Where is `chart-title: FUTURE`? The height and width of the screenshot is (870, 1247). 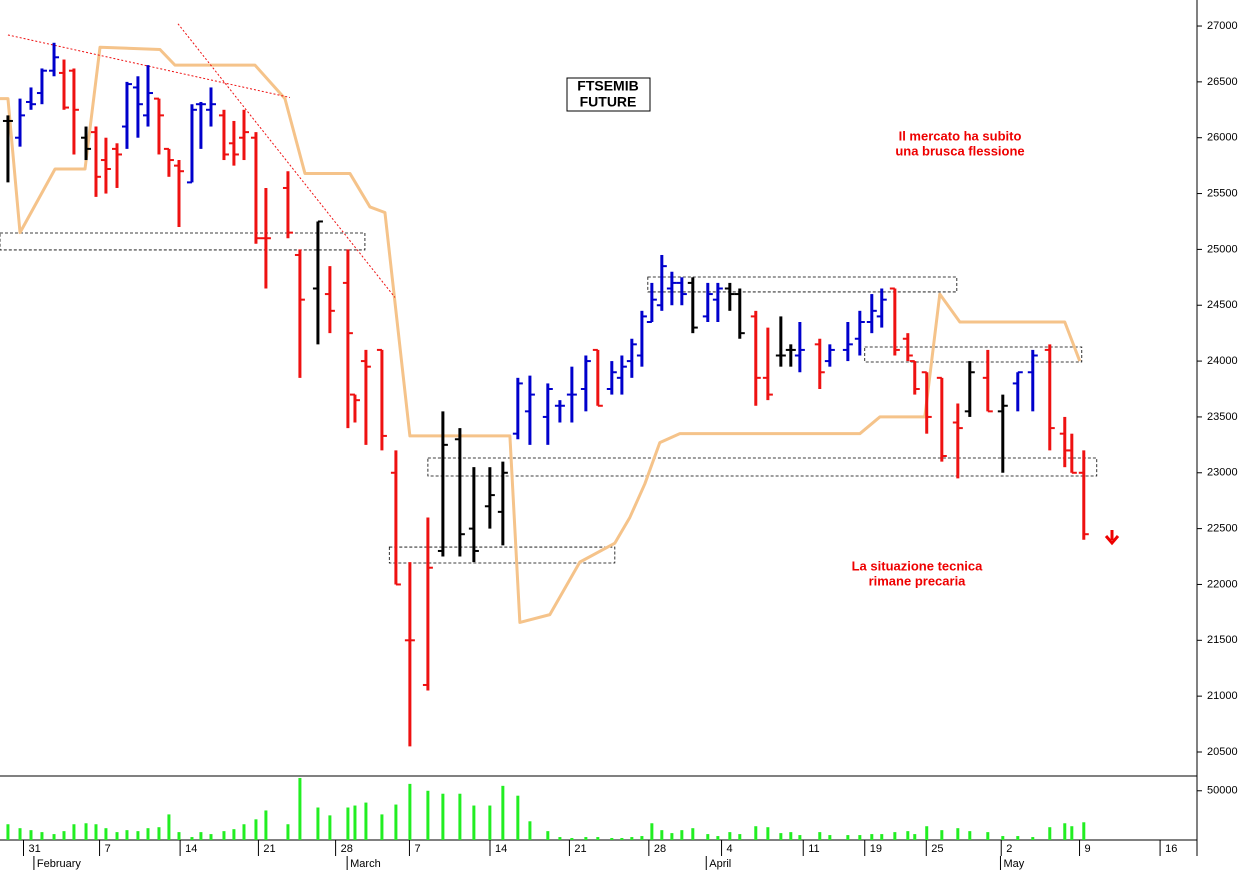 chart-title: FUTURE is located at coordinates (608, 102).